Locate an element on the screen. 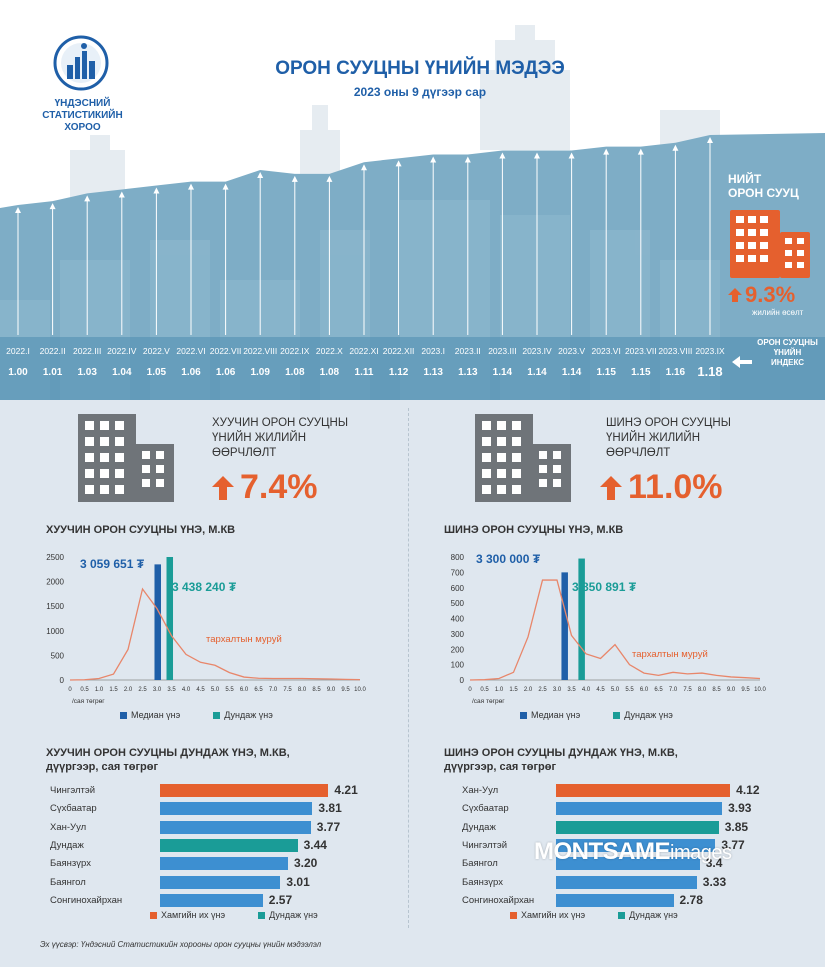 The width and height of the screenshot is (825, 967). new-card-title: ШИНЭ ОРОН СУУЦНЫ ҮНИЙН ЖИЛИЙН ӨӨРЧЛӨЛТ is located at coordinates (668, 438).